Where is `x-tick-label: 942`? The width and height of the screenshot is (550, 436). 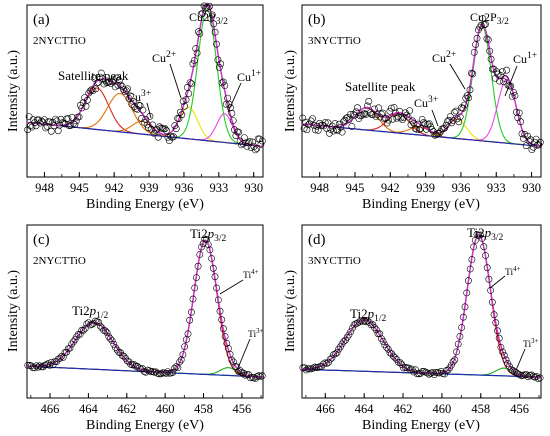 x-tick-label: 942 is located at coordinates (390, 188).